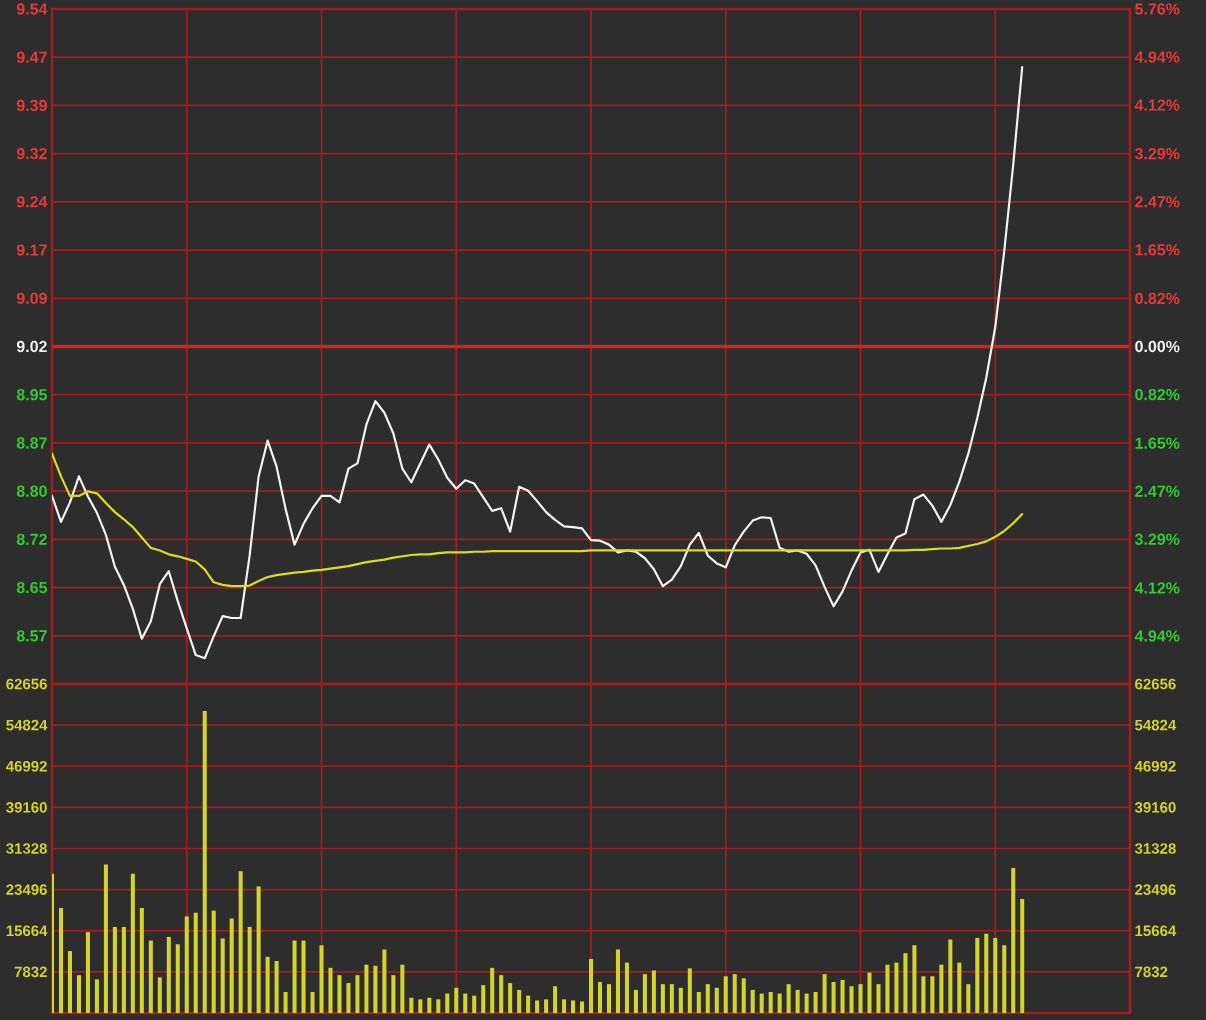 The height and width of the screenshot is (1020, 1206). Describe the element at coordinates (31, 298) in the screenshot. I see `y-tick-label: 9.09` at that location.